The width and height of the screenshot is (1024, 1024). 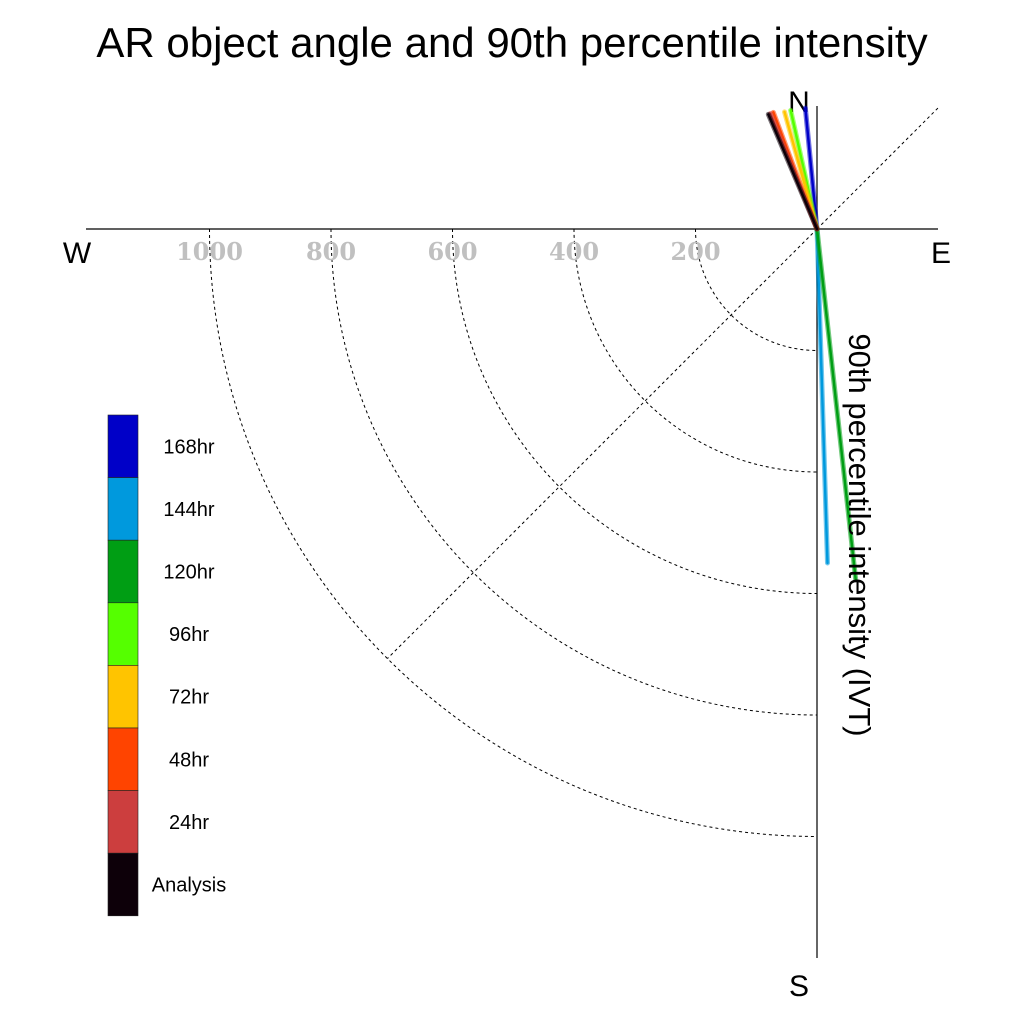 I want to click on radial-tick-labels: 200 400 600 800 1000, so click(x=448, y=251).